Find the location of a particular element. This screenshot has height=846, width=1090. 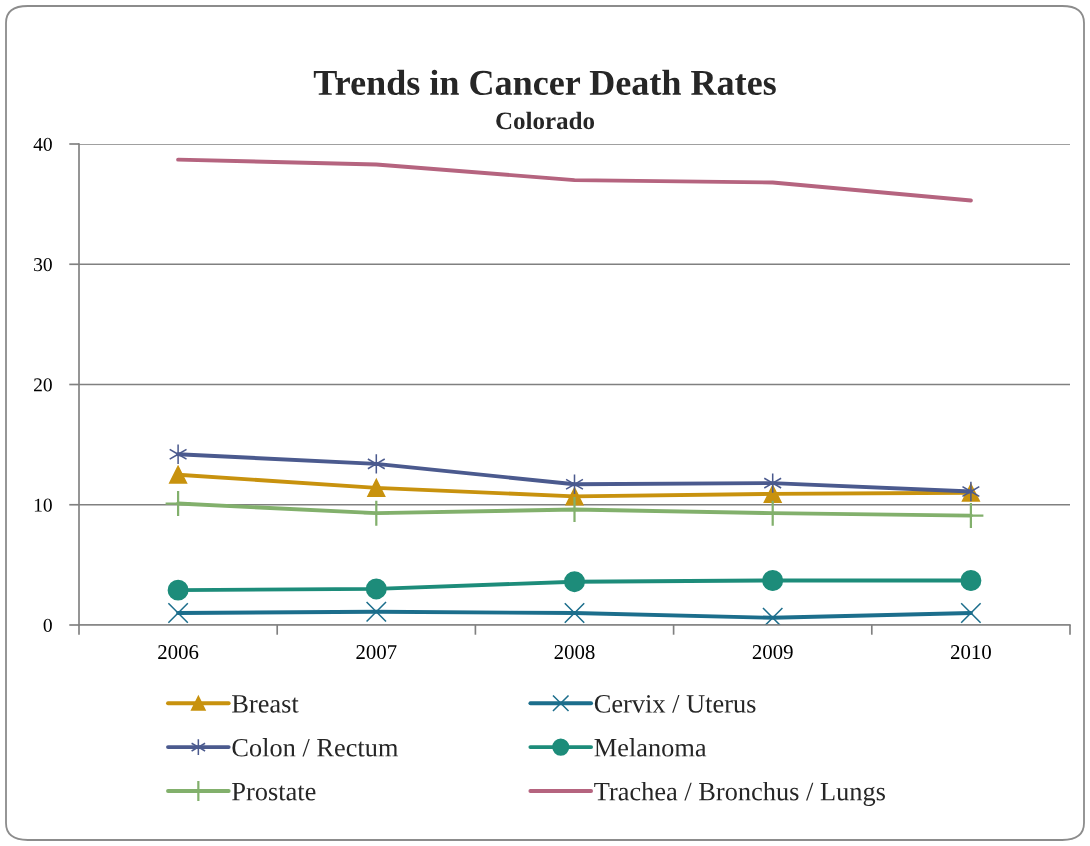

x-tick-label: 2006 is located at coordinates (178, 652).